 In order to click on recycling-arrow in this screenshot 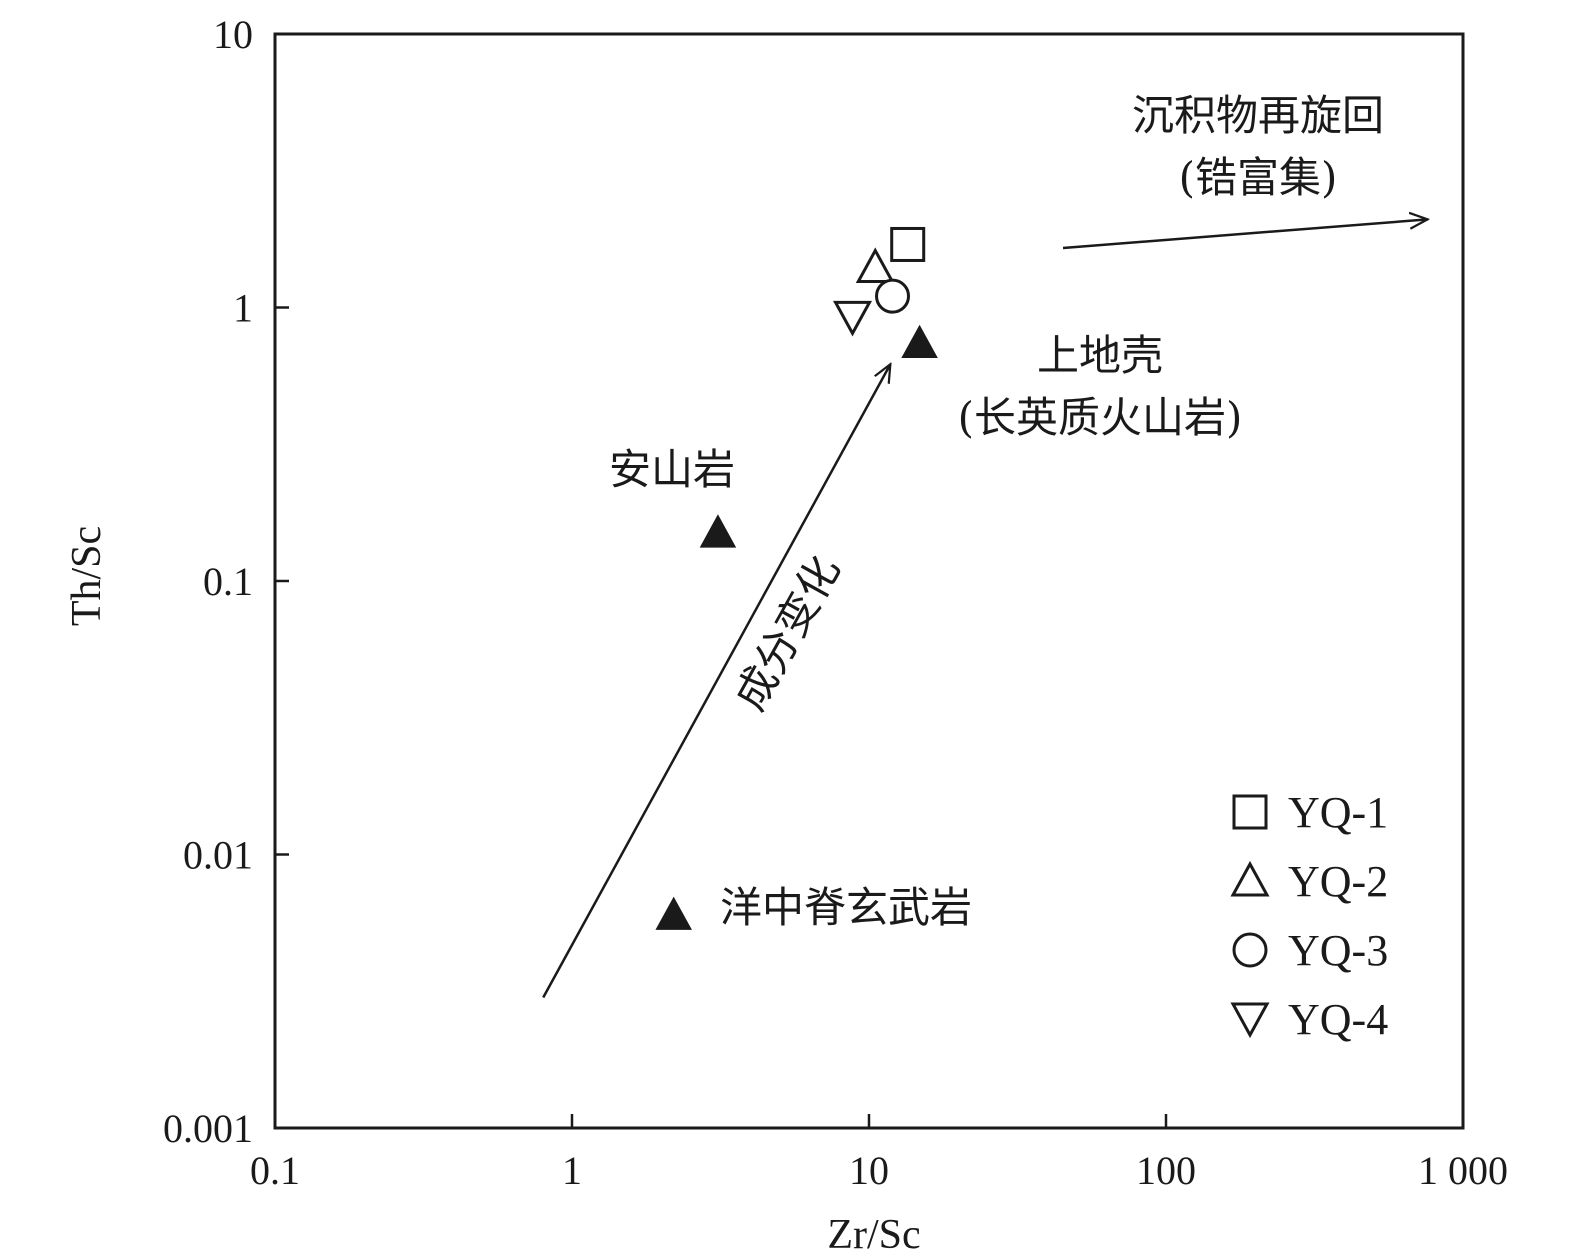, I will do `click(1245, 234)`.